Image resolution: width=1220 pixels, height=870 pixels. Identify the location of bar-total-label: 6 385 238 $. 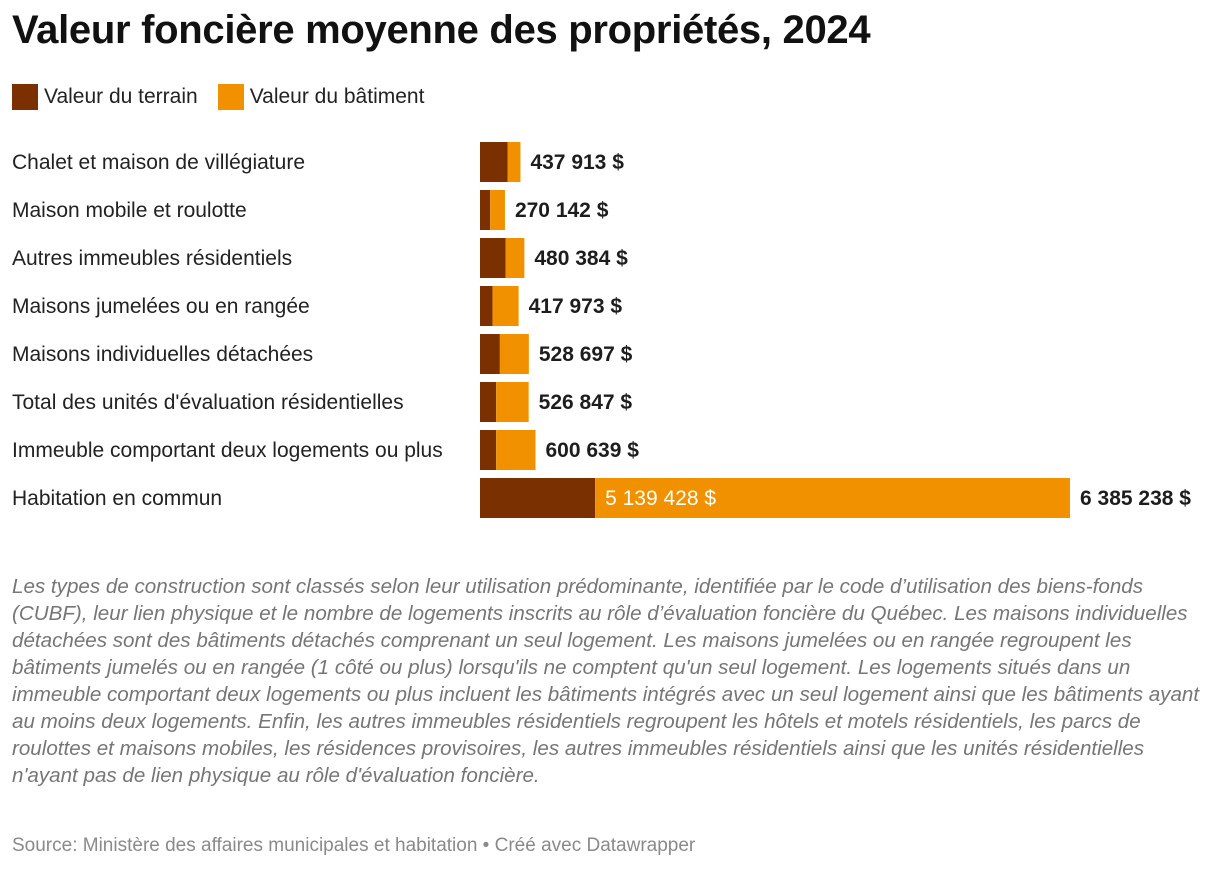
(1135, 498).